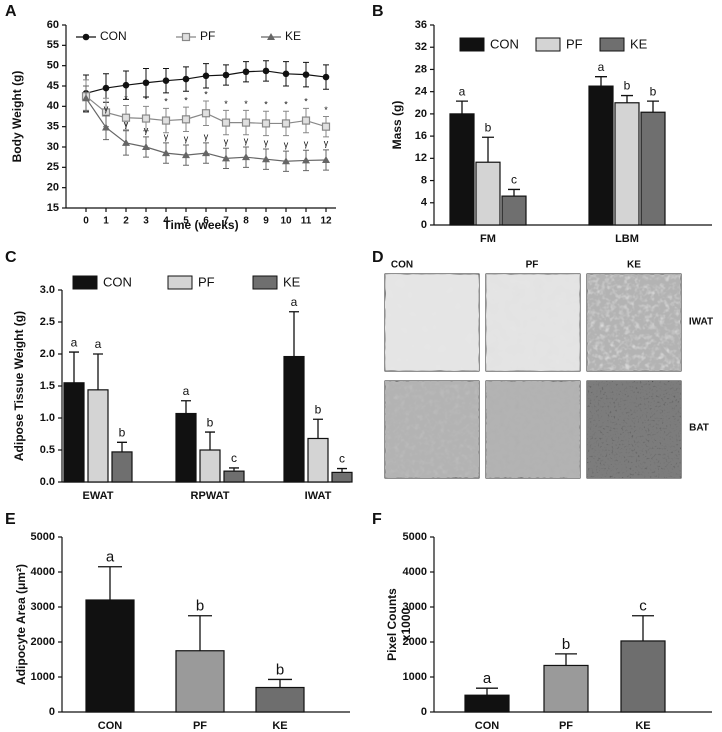  I want to click on y-tick-label: 60, so click(53, 25).